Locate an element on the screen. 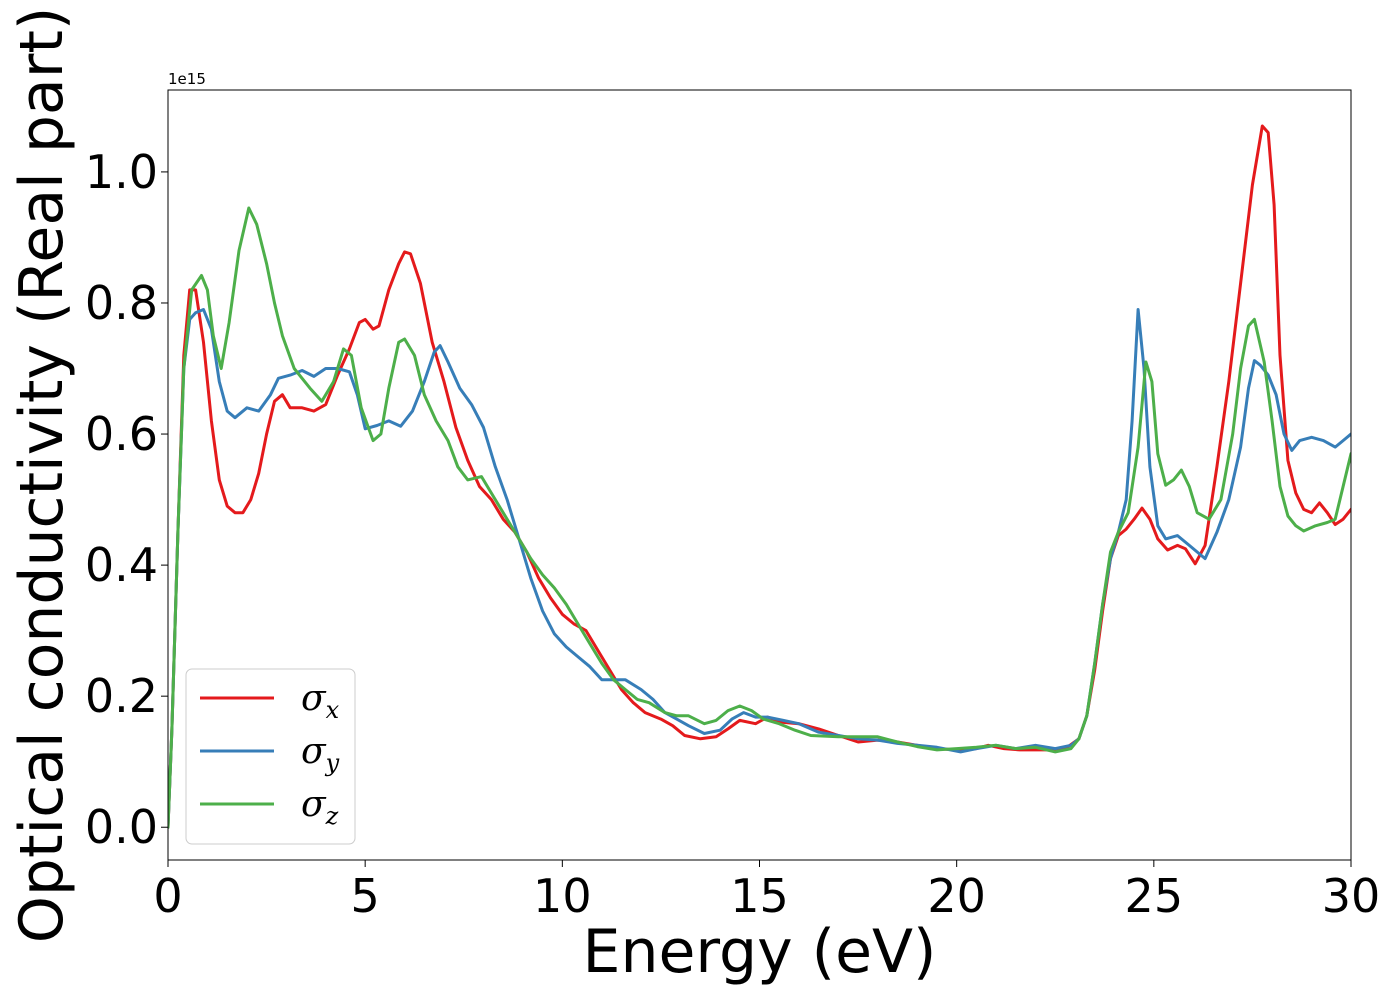 The height and width of the screenshot is (1000, 1400). y-tick-label: 1.0 is located at coordinates (121, 172).